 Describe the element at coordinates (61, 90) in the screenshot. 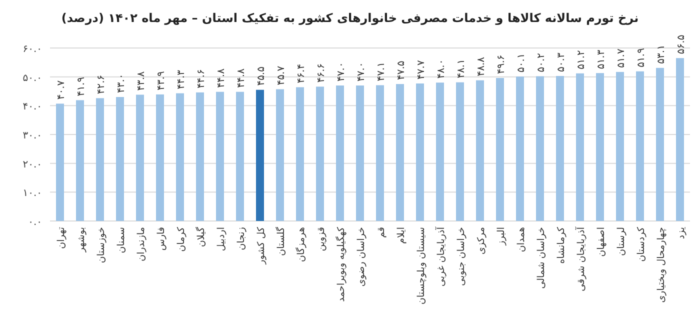

I see `data-label: ۴۰.۷` at that location.